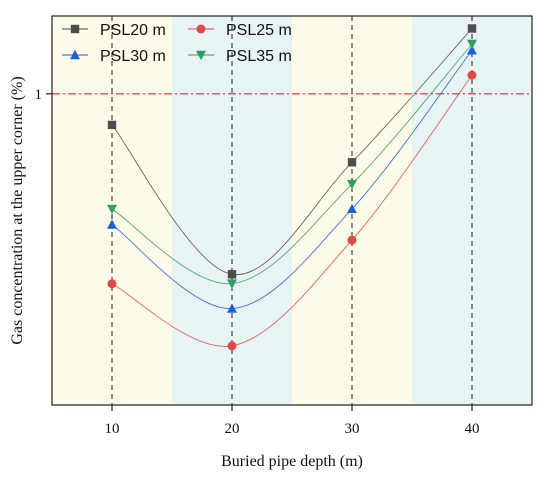 This screenshot has height=477, width=550. I want to click on x-tick-label: 20, so click(232, 429).